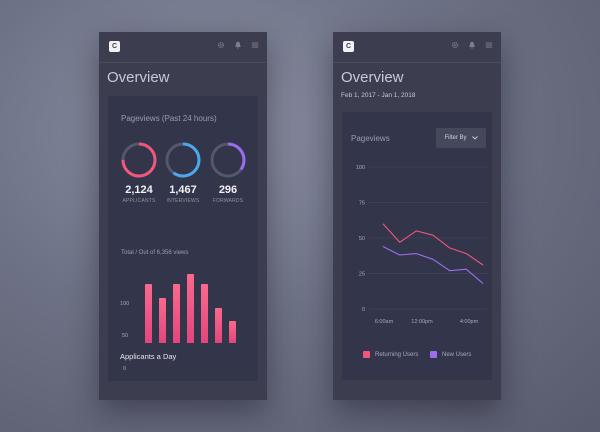  What do you see at coordinates (228, 201) in the screenshot?
I see `forwards-label: FORWARDS` at bounding box center [228, 201].